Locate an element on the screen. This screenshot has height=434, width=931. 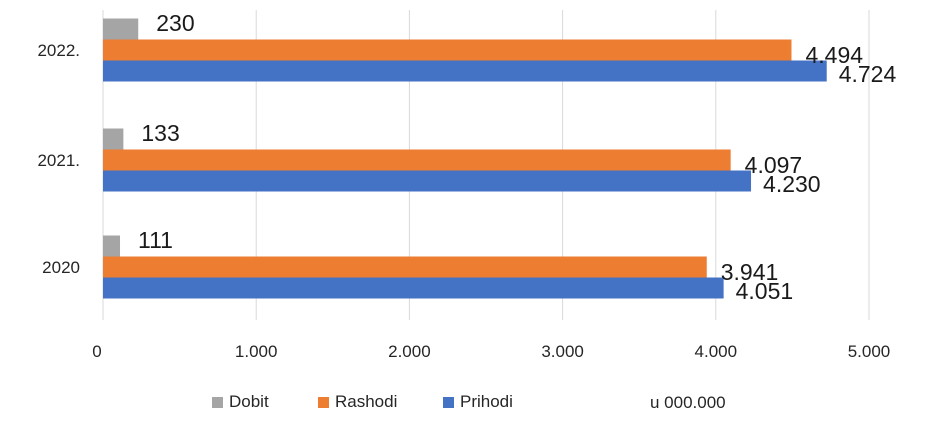
data-label-prihodi-0: 4.724 is located at coordinates (868, 74).